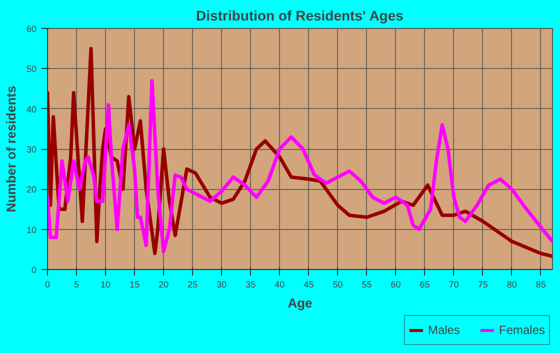  What do you see at coordinates (31, 69) in the screenshot?
I see `y-tick-label: 50` at bounding box center [31, 69].